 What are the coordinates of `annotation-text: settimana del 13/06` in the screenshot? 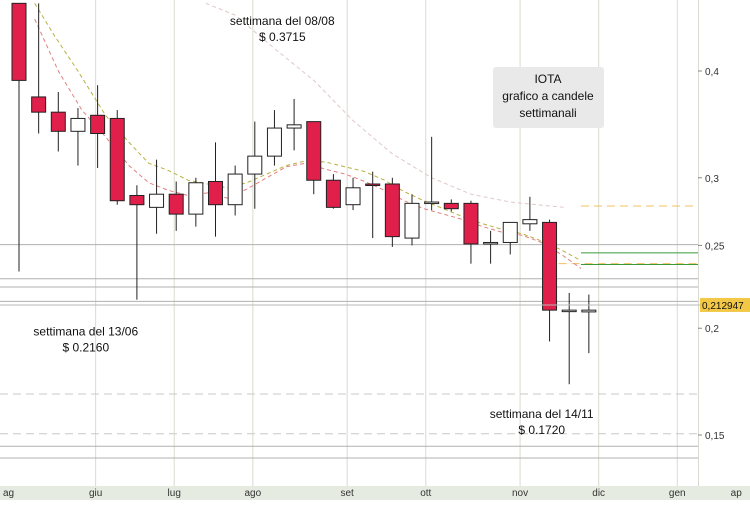 It's located at (85, 332).